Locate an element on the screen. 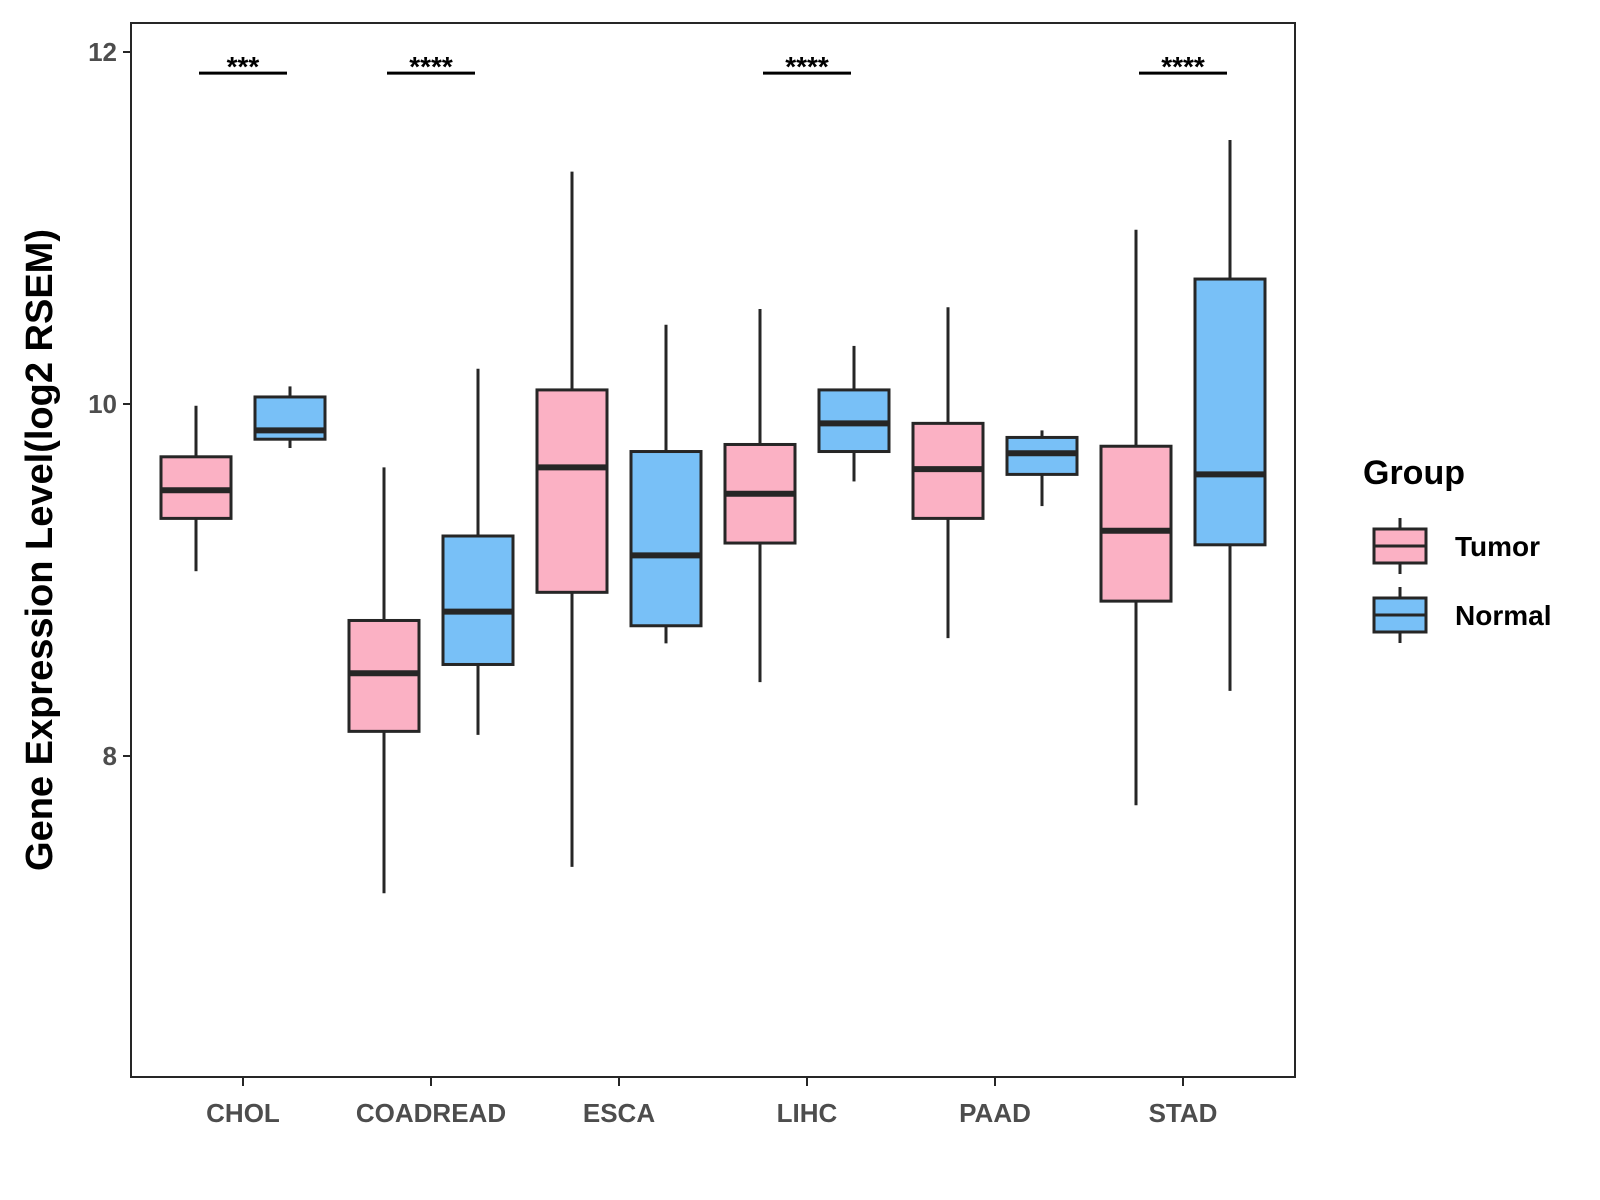 The height and width of the screenshot is (1200, 1600). x-axis: CHOL COADREAD ESCA LIHC PAAD STAD is located at coordinates (711, 1102).